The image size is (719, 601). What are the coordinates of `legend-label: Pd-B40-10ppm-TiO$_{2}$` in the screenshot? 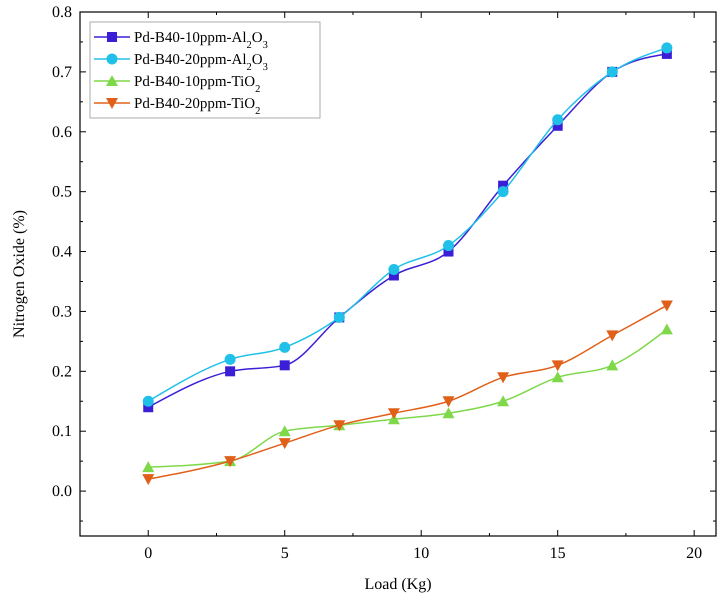 It's located at (197, 84).